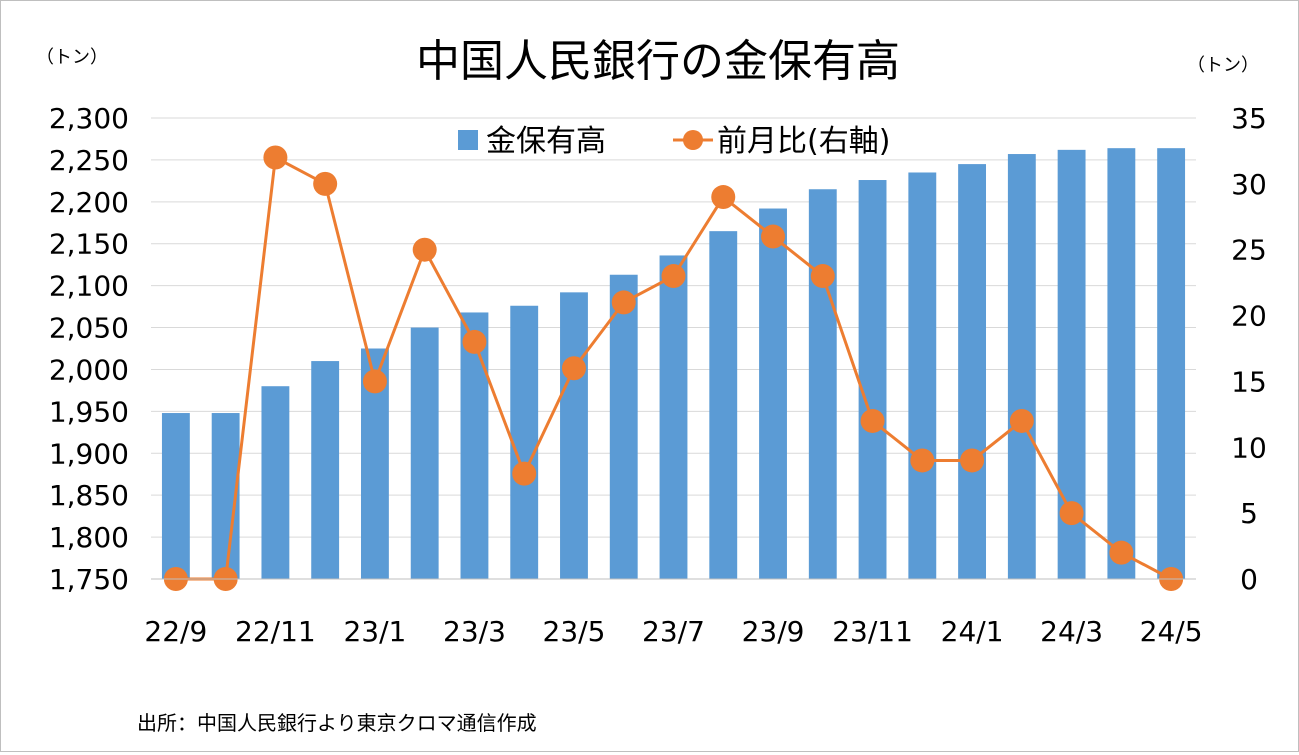  I want to click on bar-23/3, so click(474, 445).